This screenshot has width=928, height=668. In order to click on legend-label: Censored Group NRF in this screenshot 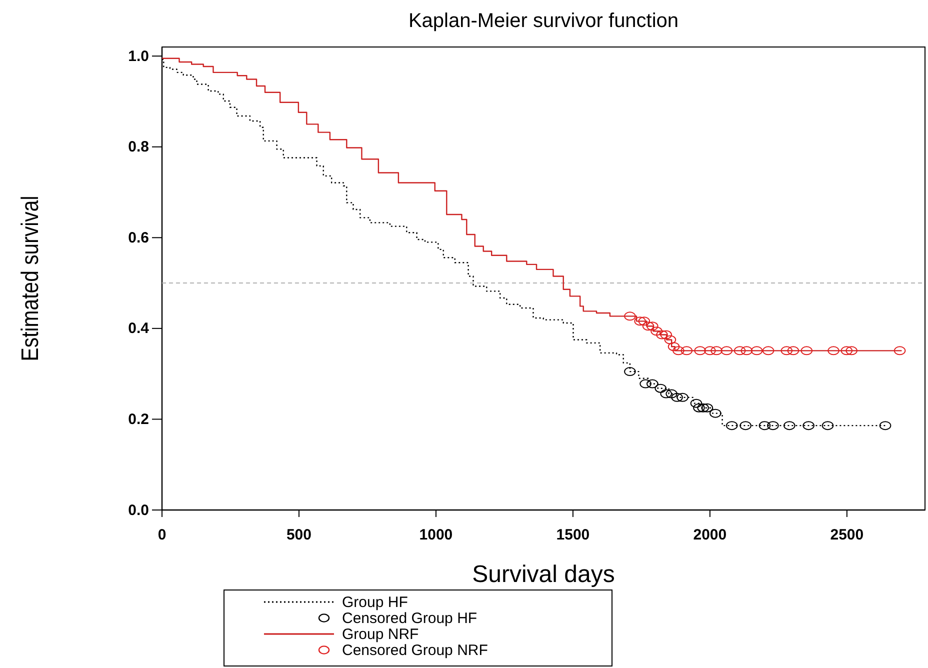, I will do `click(415, 650)`.